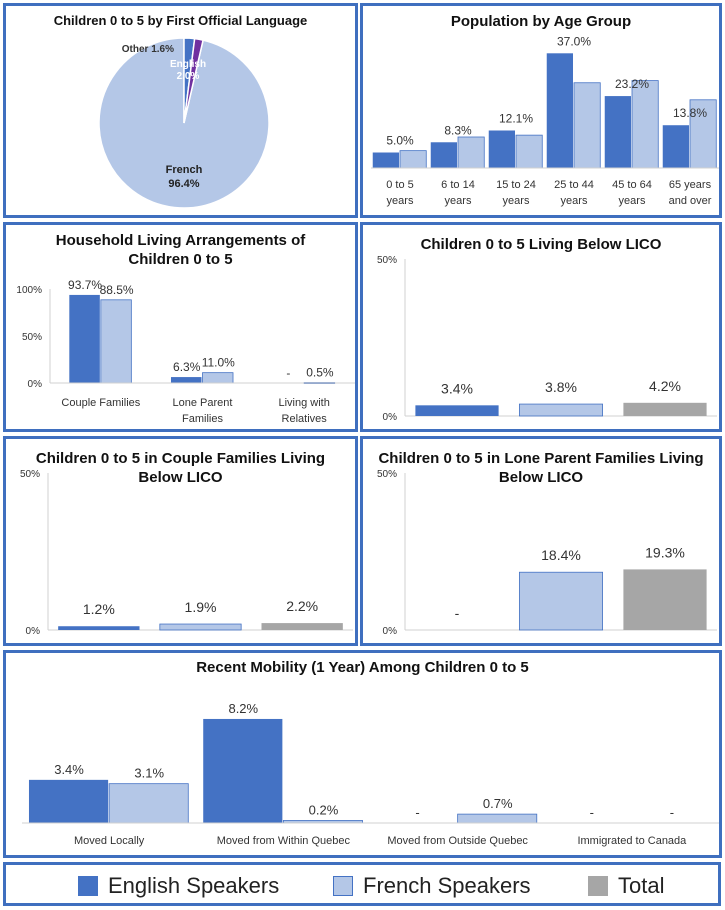 The width and height of the screenshot is (725, 910). I want to click on x-tick-label: 65 years, so click(690, 185).